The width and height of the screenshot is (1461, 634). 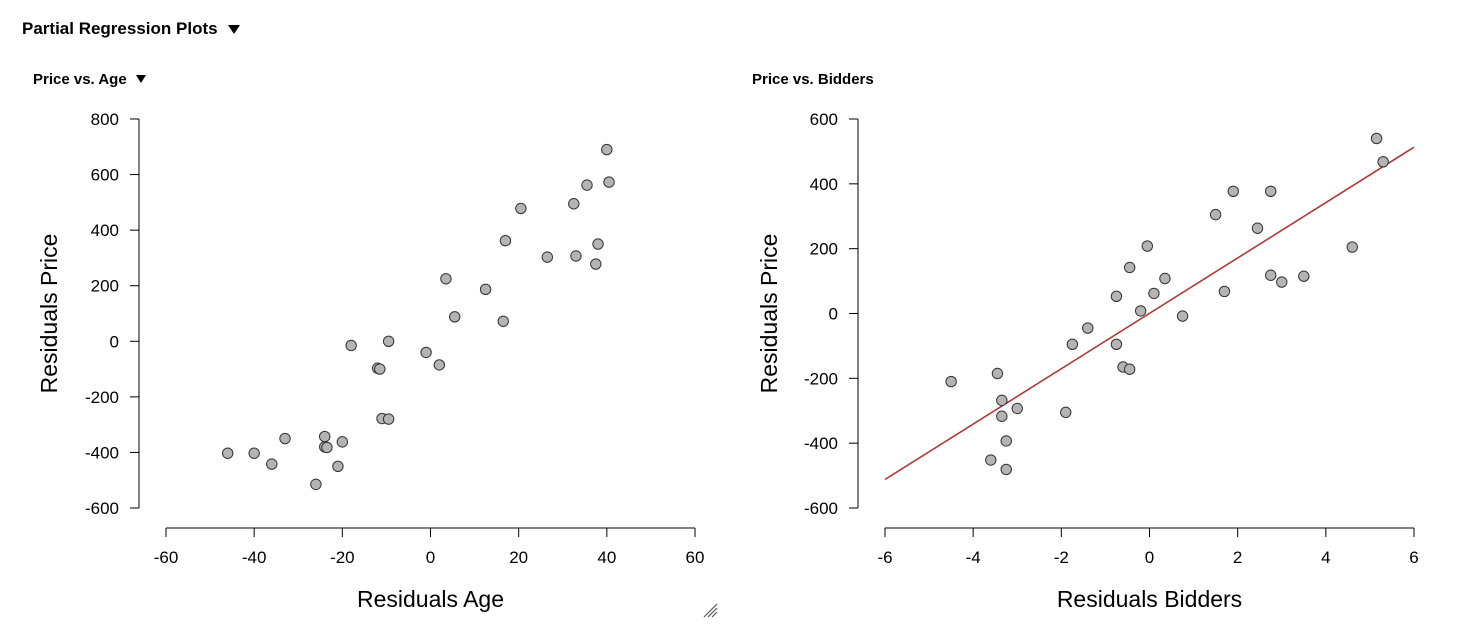 What do you see at coordinates (233, 29) in the screenshot?
I see `section-dropdown-caret-icon` at bounding box center [233, 29].